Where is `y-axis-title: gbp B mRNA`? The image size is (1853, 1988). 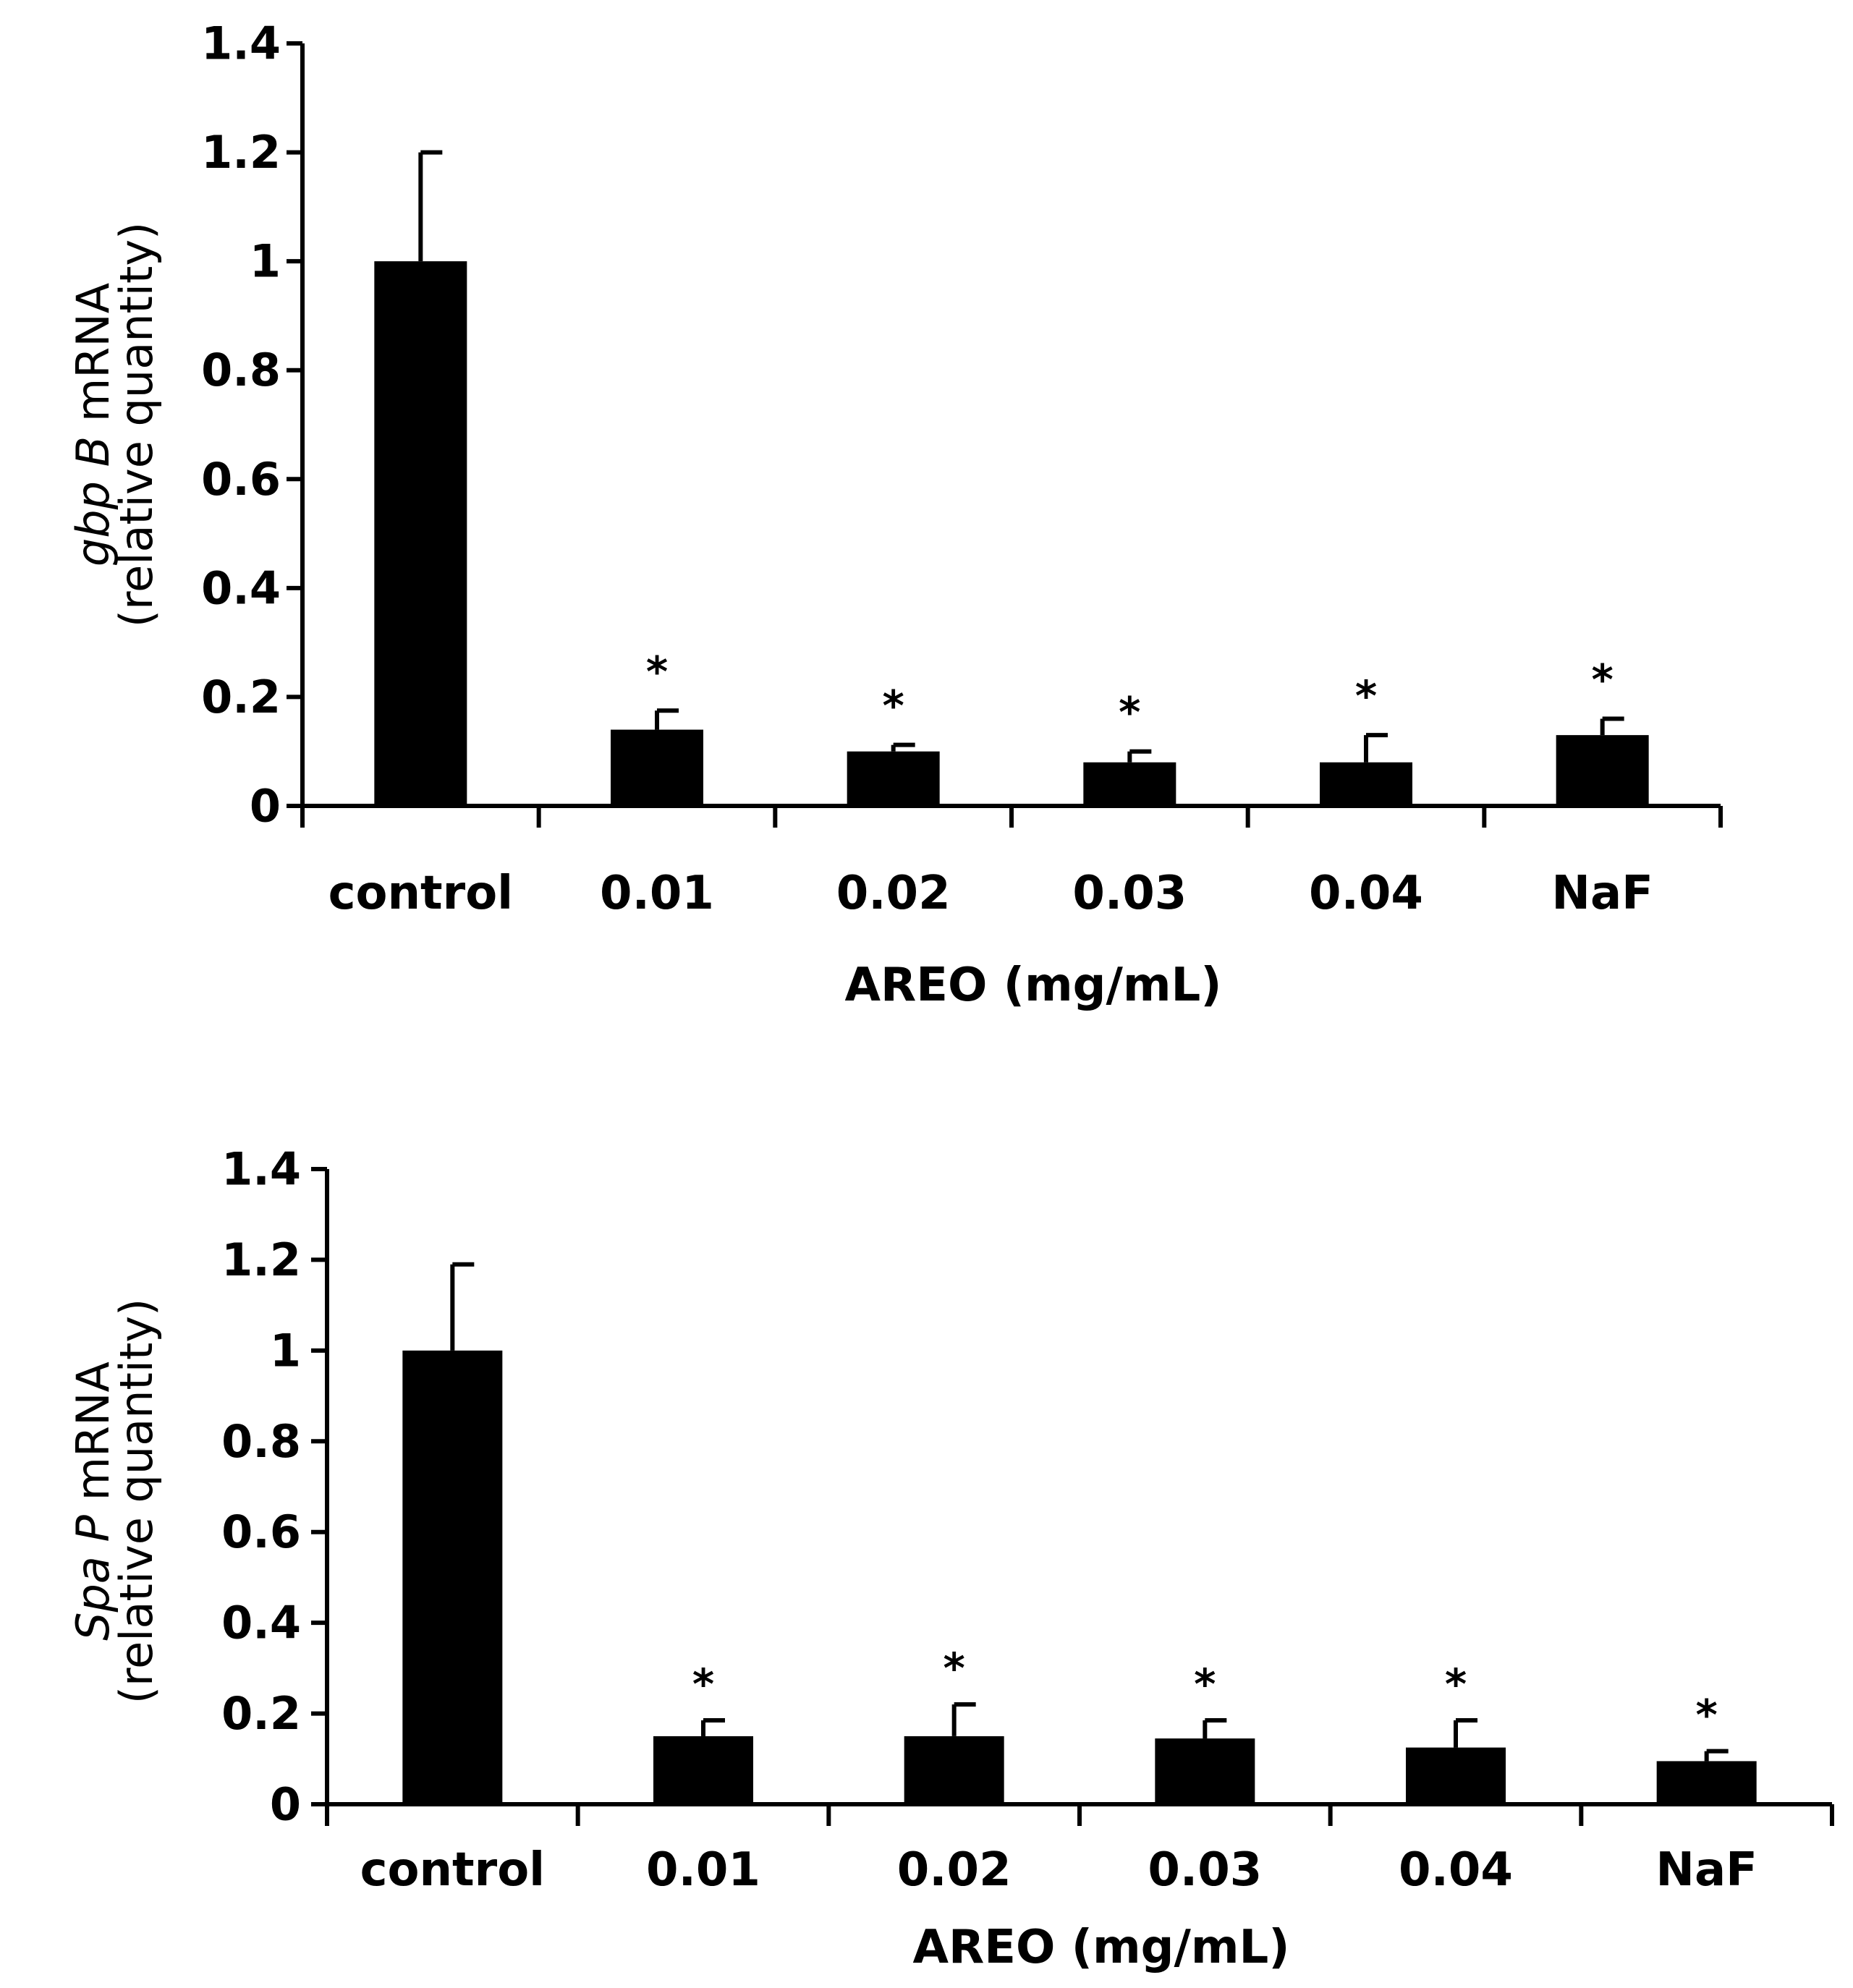
y-axis-title: gbp B mRNA is located at coordinates (93, 425).